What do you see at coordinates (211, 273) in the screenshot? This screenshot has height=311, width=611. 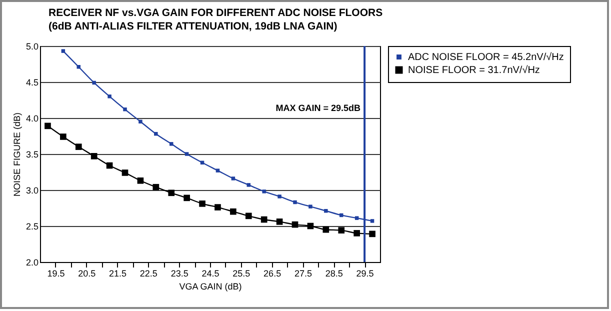 I see `x-tick-label: 24.5` at bounding box center [211, 273].